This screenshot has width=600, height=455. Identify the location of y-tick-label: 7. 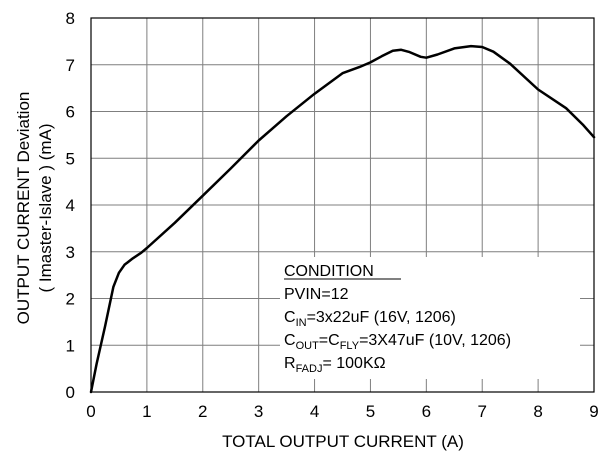
(70, 65).